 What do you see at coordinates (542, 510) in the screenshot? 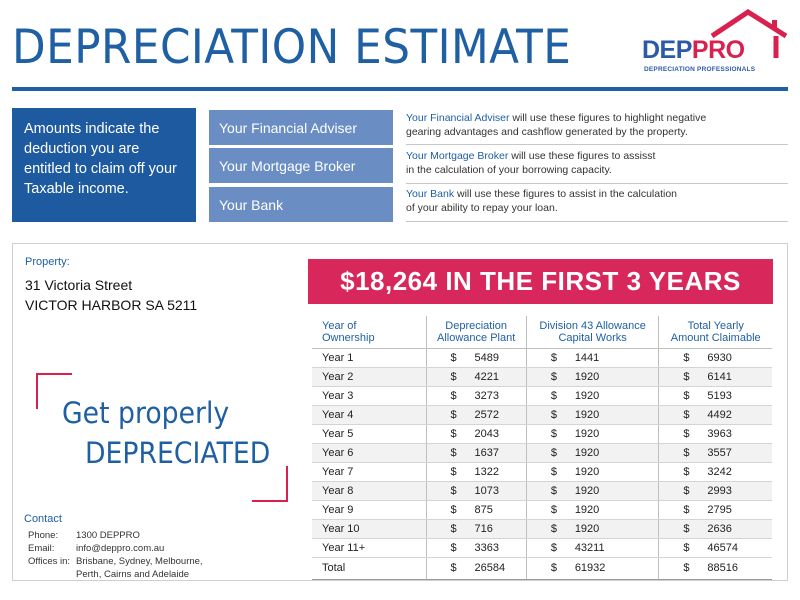
I see `table-row: Year 9 $875 $1920 $2795` at bounding box center [542, 510].